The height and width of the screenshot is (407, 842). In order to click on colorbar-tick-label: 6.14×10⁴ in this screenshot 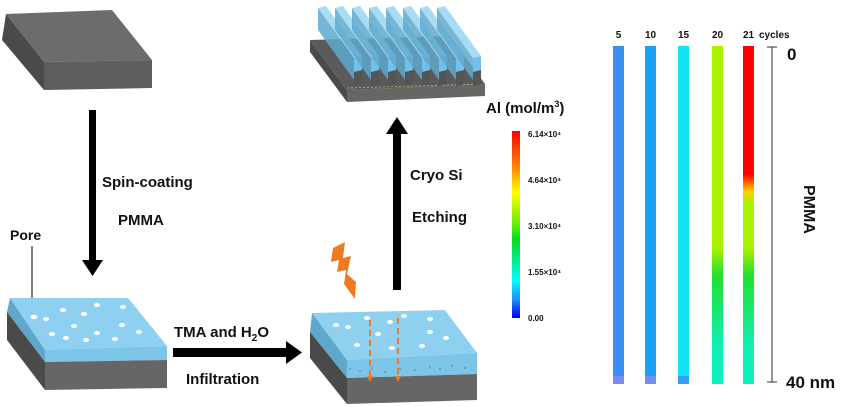, I will do `click(544, 134)`.